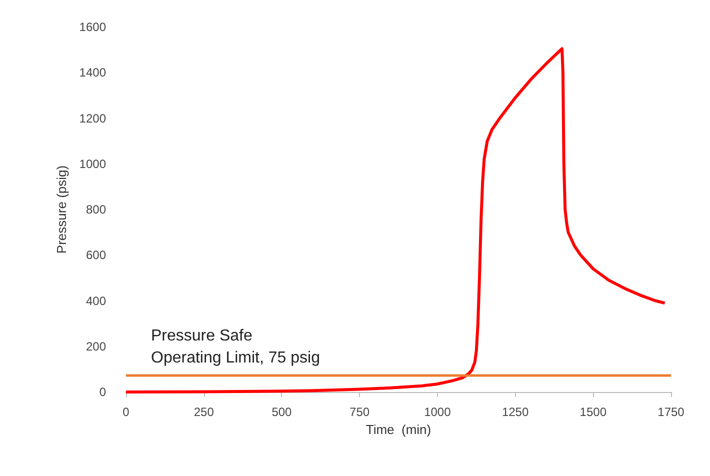 This screenshot has width=710, height=476. What do you see at coordinates (204, 412) in the screenshot?
I see `x-tick-label: 250` at bounding box center [204, 412].